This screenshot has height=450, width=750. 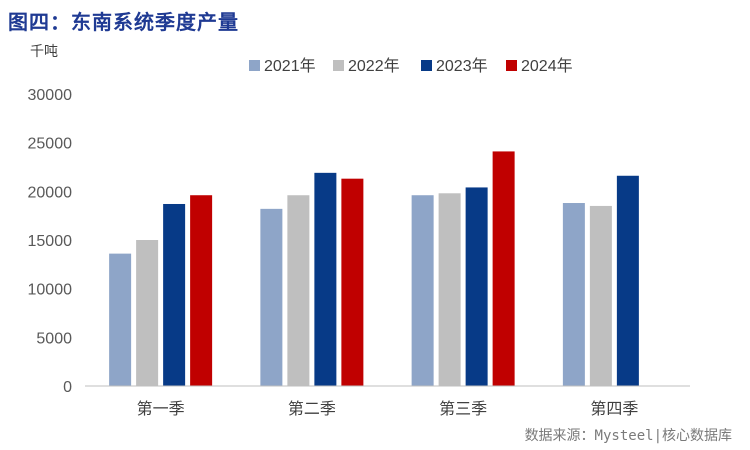 I want to click on bar-2022年-第三季, so click(x=449, y=289).